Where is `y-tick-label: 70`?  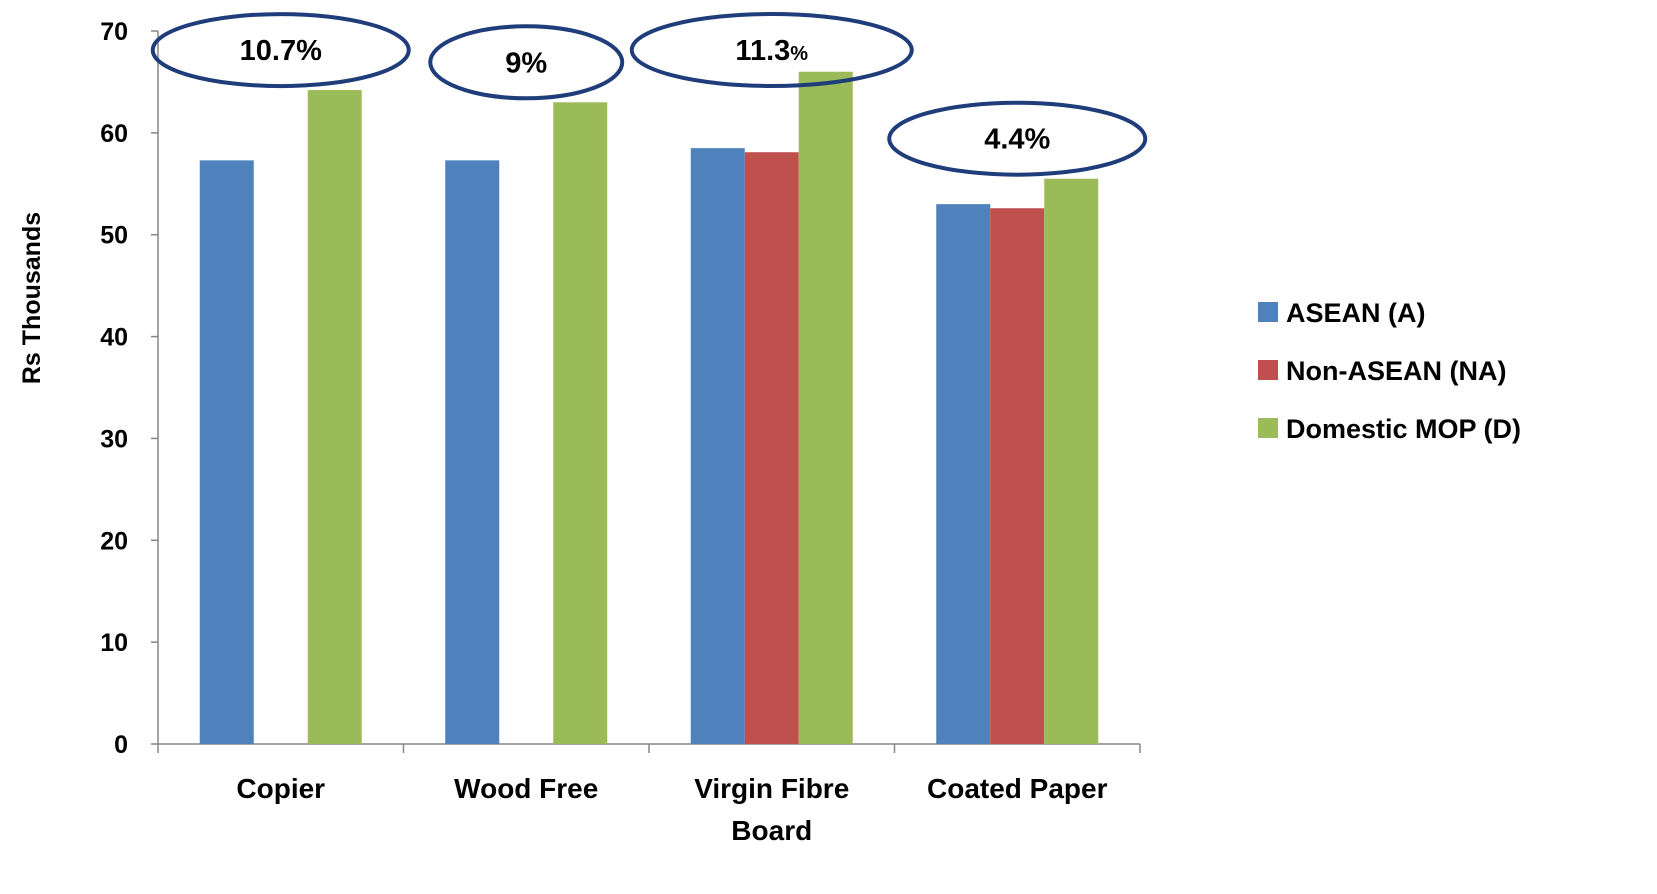
y-tick-label: 70 is located at coordinates (114, 32).